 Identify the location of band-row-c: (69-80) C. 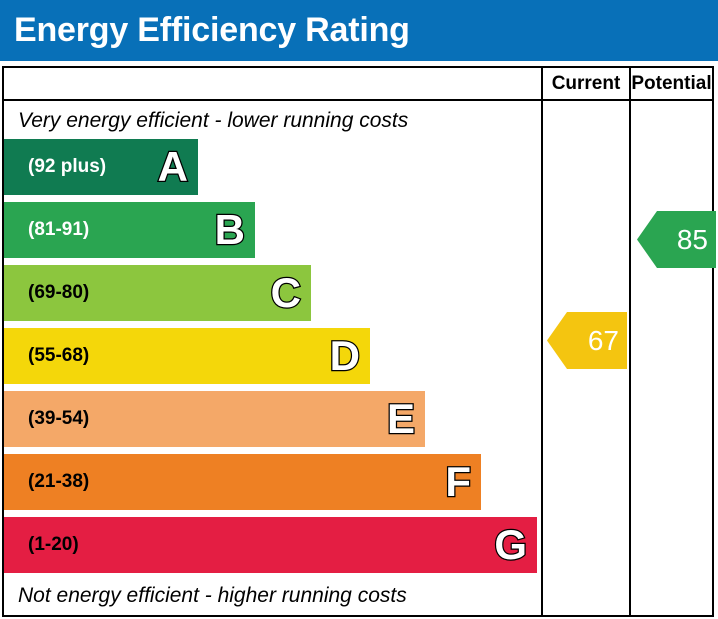
(157, 293).